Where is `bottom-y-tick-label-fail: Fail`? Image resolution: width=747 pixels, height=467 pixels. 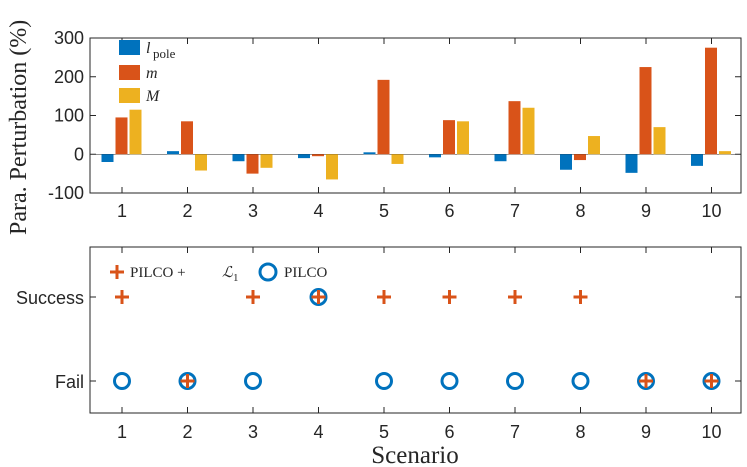
bottom-y-tick-label-fail: Fail is located at coordinates (69, 382).